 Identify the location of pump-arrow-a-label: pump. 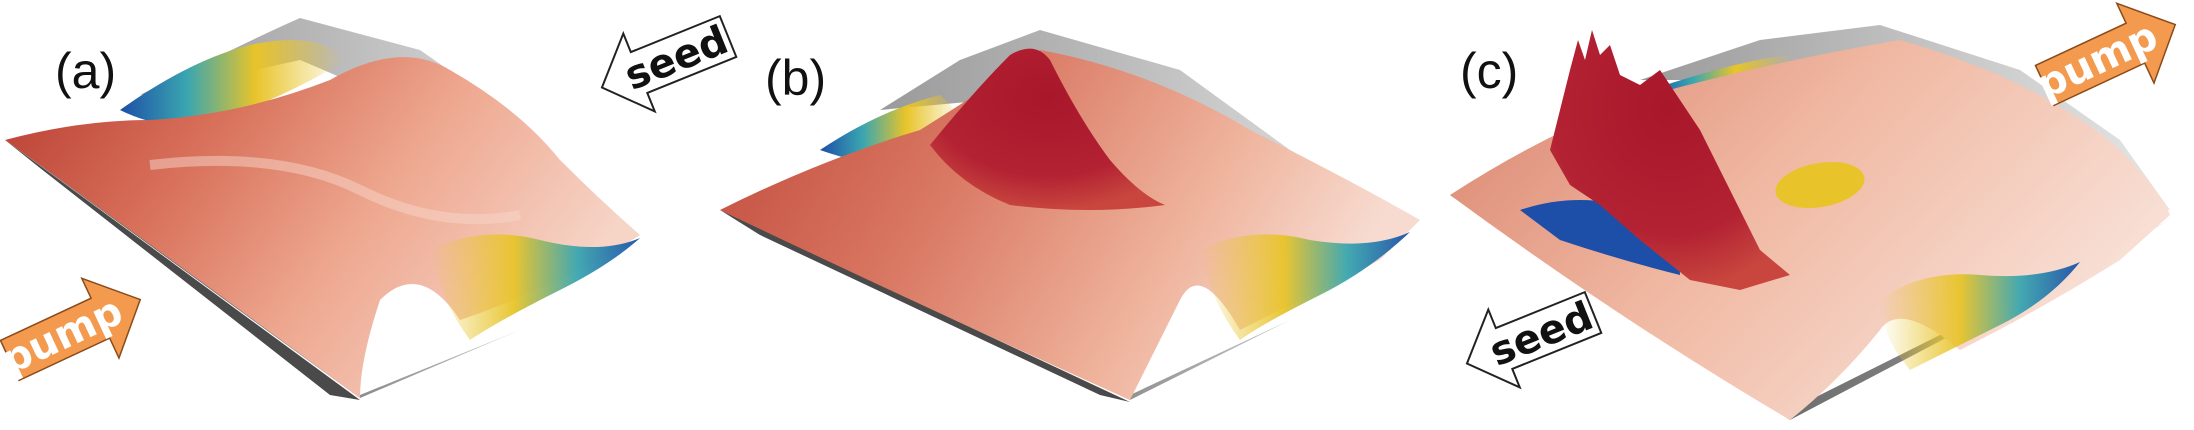
(65, 336).